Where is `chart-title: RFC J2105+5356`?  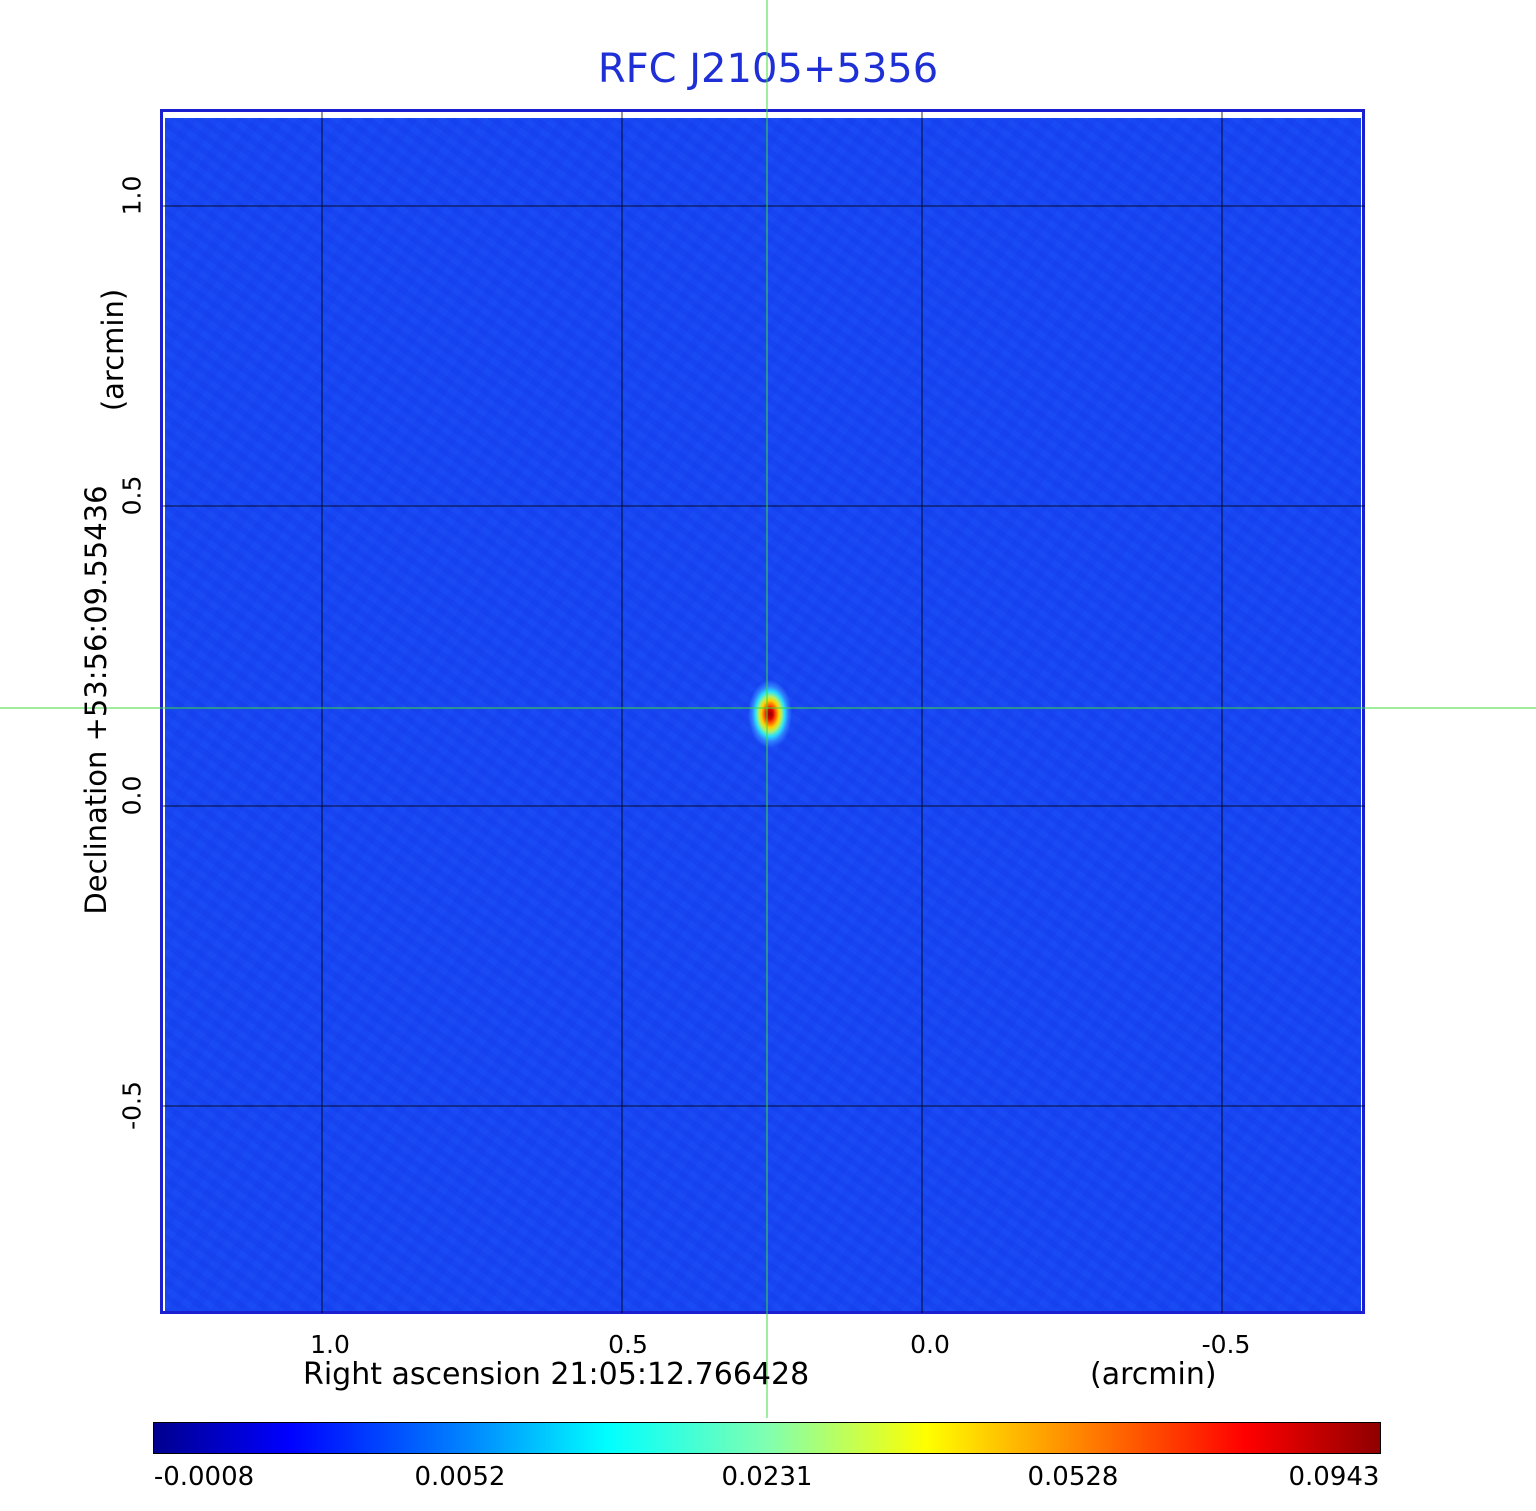
chart-title: RFC J2105+5356 is located at coordinates (768, 69).